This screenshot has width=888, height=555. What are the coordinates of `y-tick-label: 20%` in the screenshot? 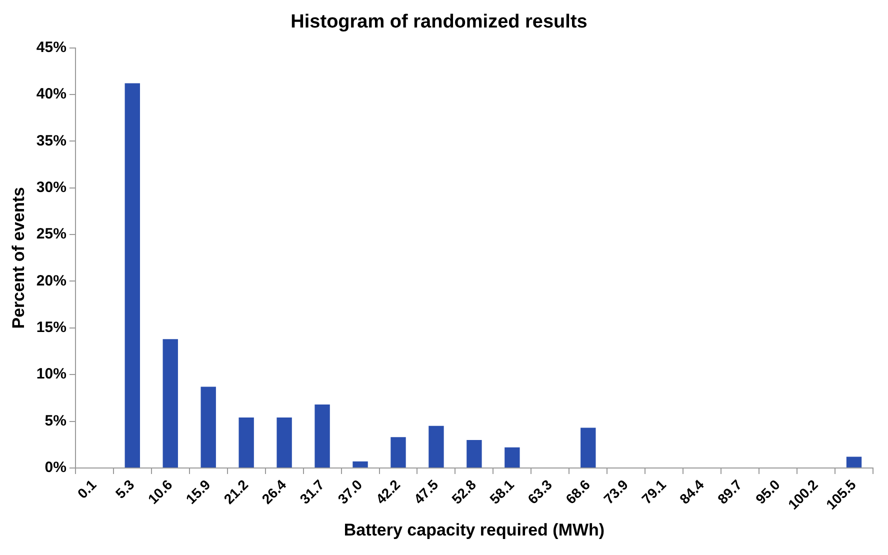 It's located at (51, 281).